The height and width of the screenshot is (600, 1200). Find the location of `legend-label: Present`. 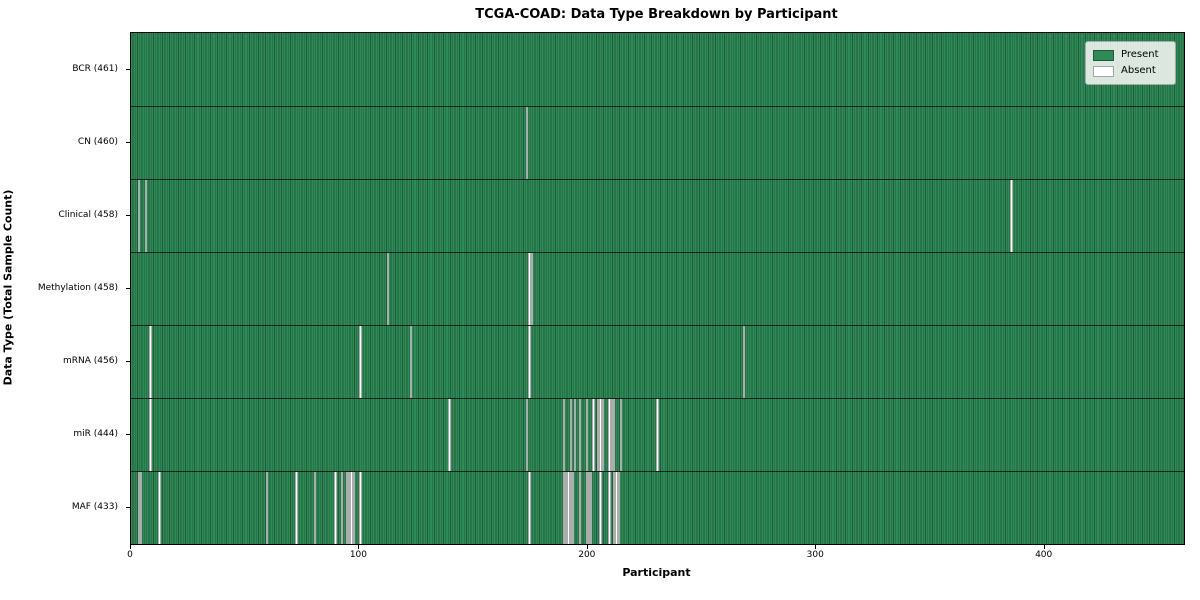

legend-label: Present is located at coordinates (1140, 54).